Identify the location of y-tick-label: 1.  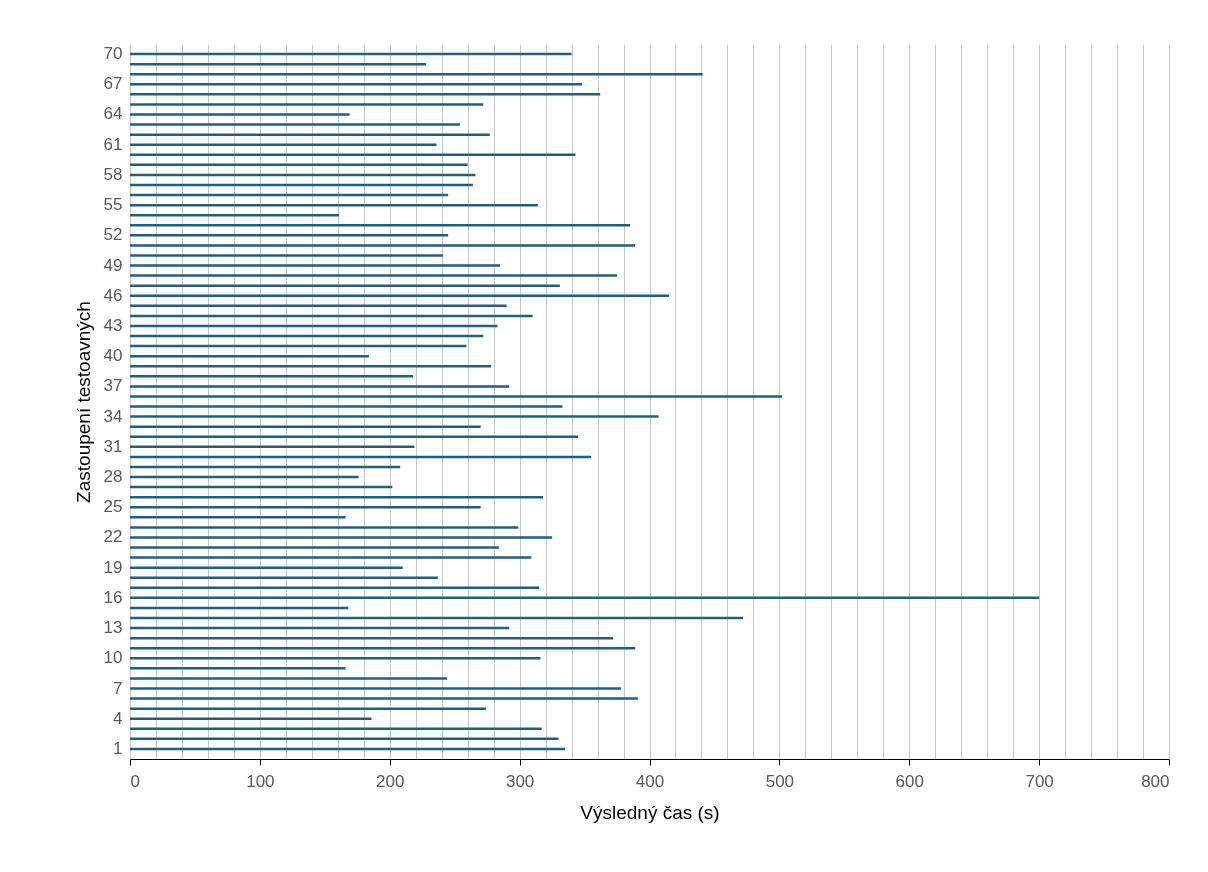
(118, 748).